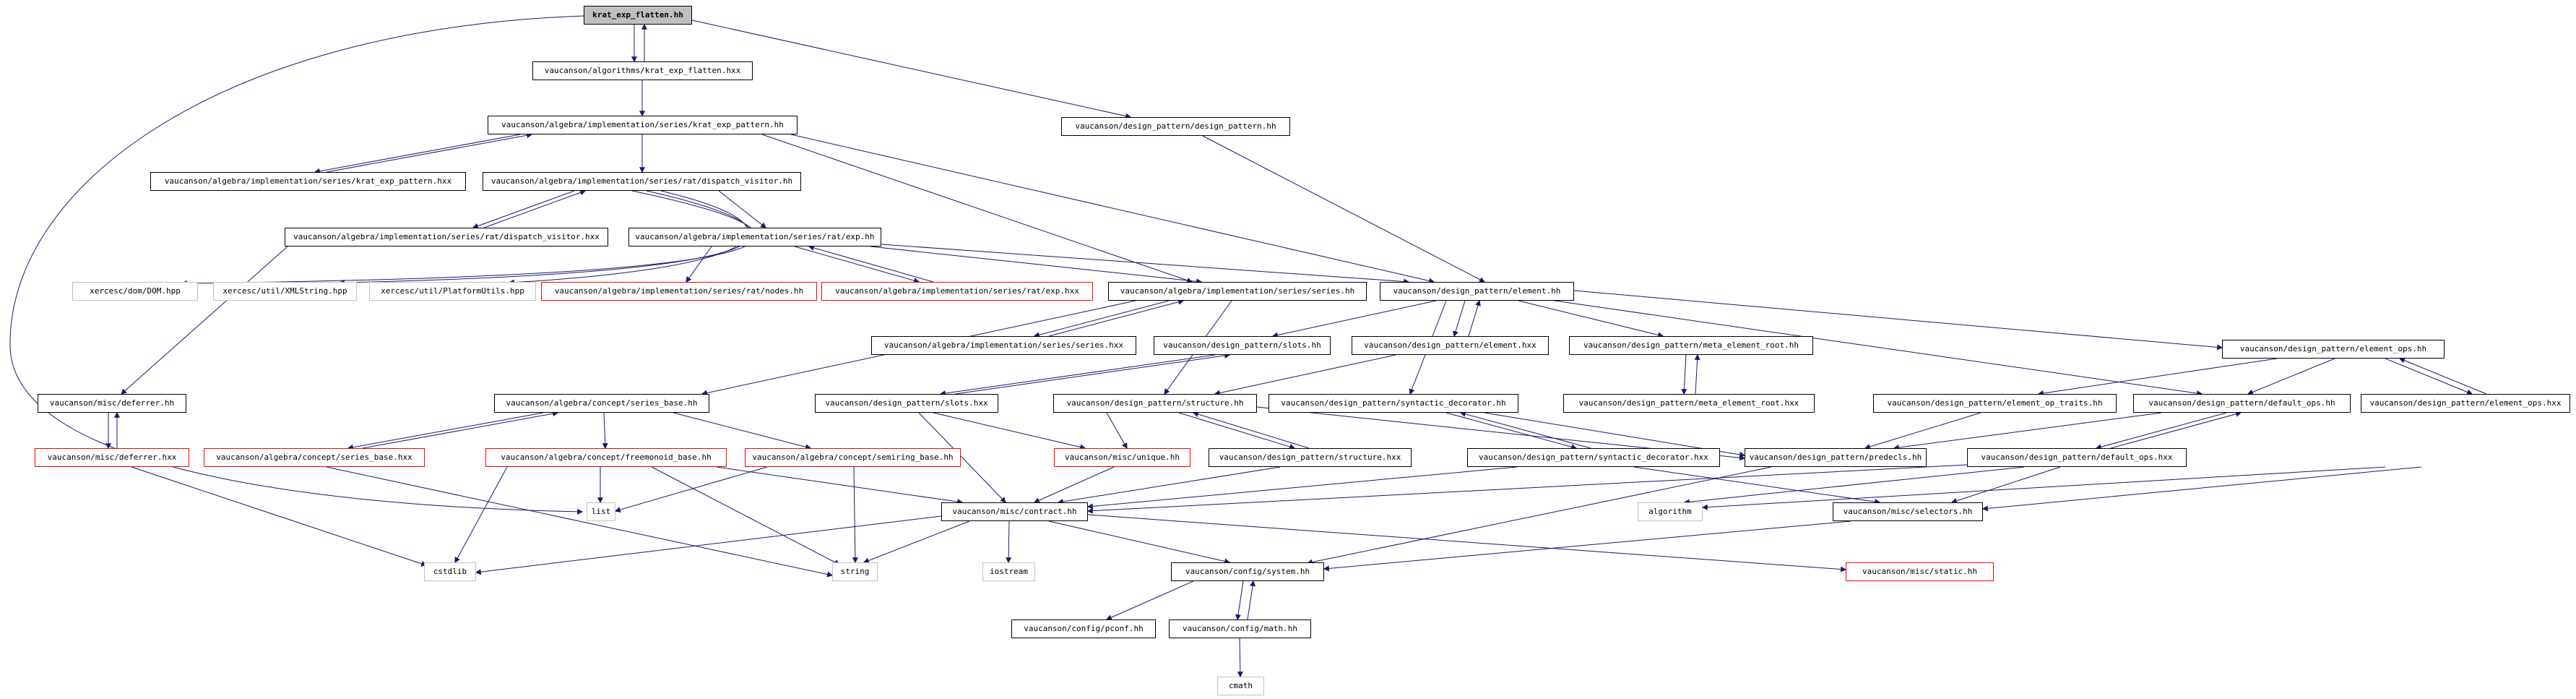 Image resolution: width=2576 pixels, height=699 pixels. Describe the element at coordinates (2201, 489) in the screenshot. I see `include-edge-element_ops_hxx-to-selectors_hh` at that location.